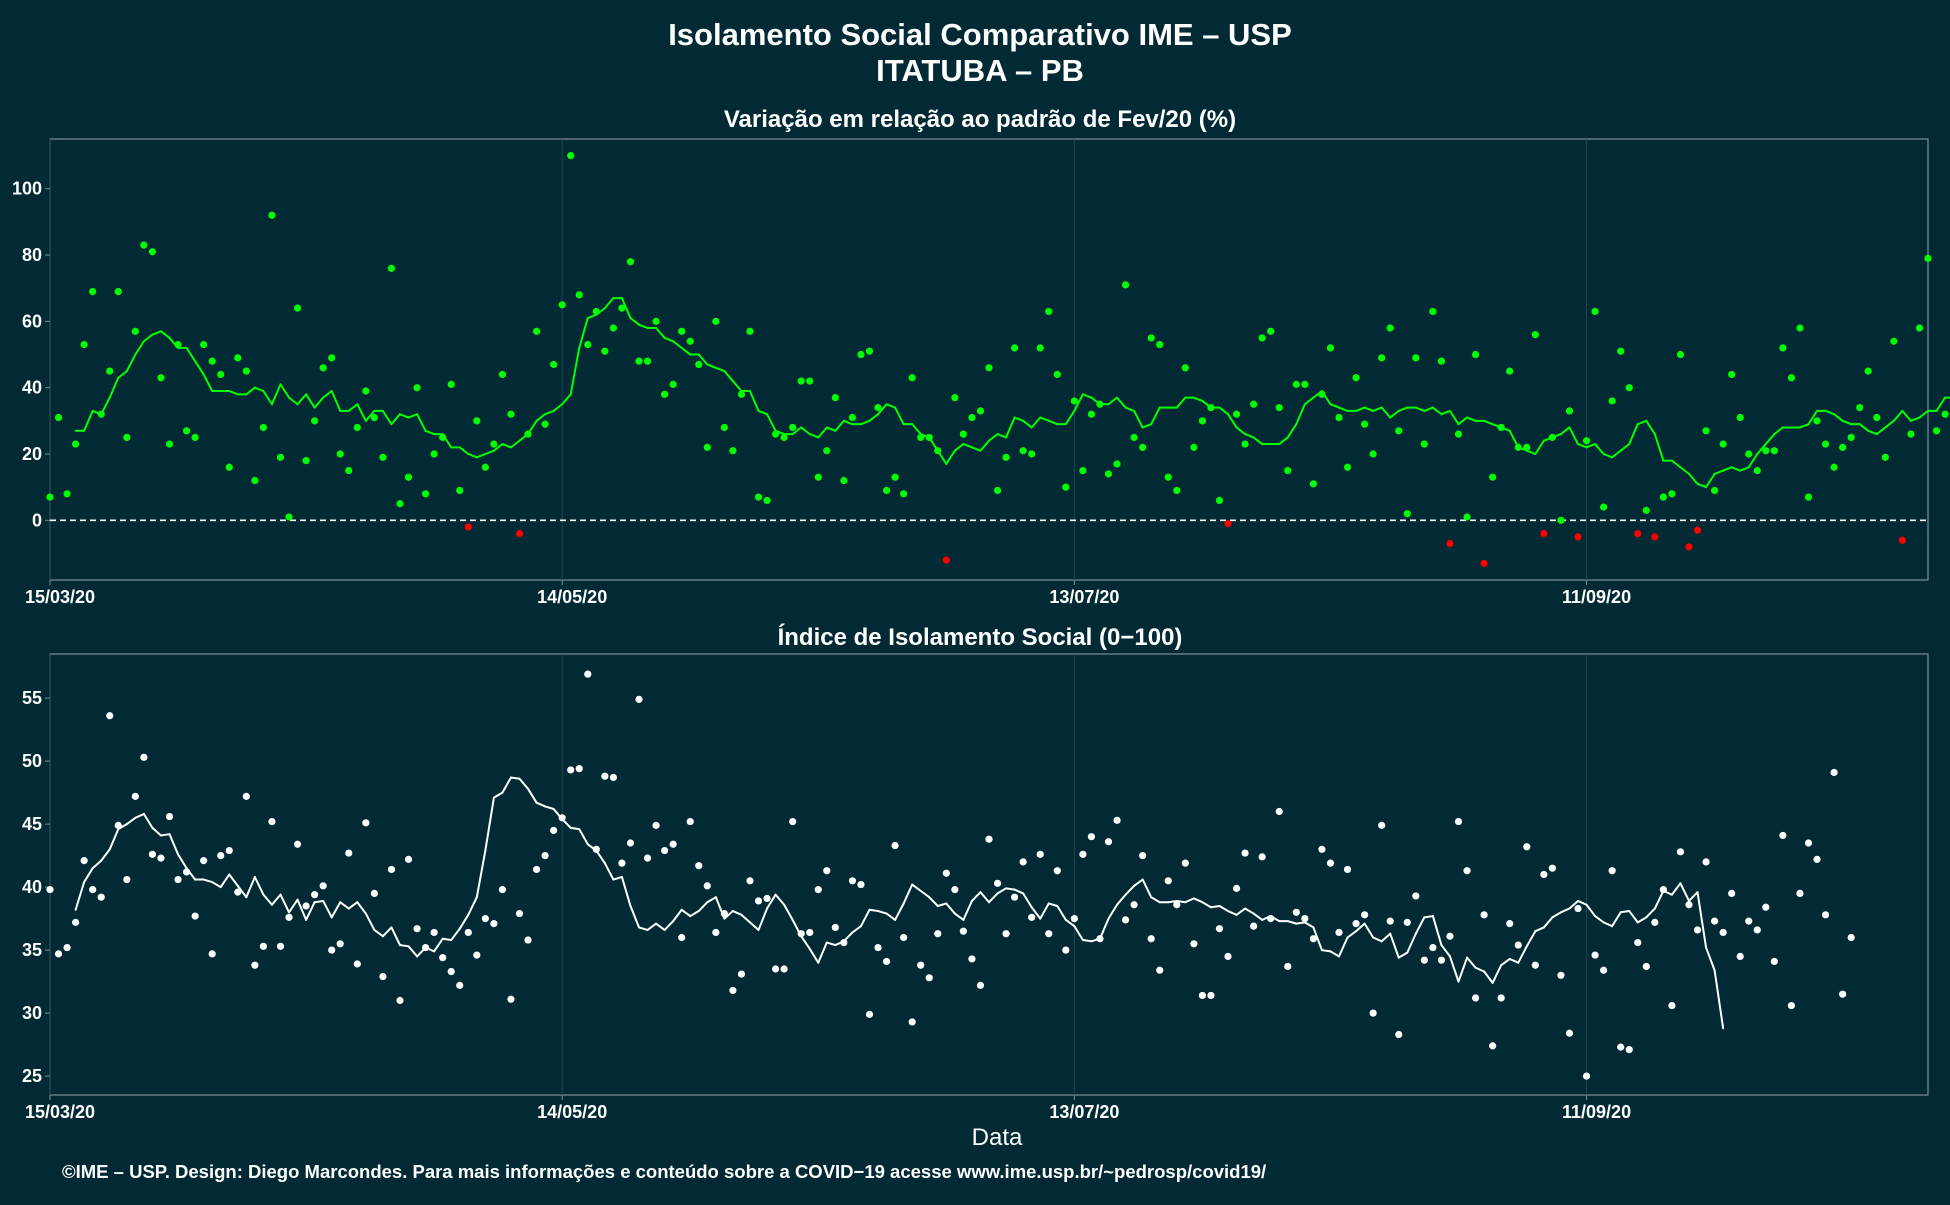 This screenshot has height=1205, width=1950. What do you see at coordinates (32, 388) in the screenshot?
I see `y-tick-label: 40` at bounding box center [32, 388].